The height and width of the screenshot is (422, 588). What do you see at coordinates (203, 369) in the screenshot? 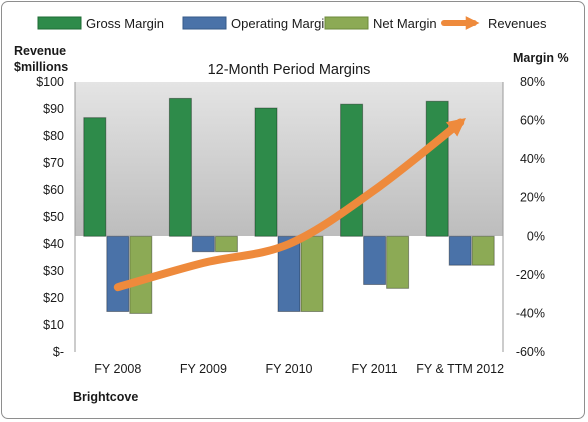
I see `category-label-fy-2009: FY 2009` at bounding box center [203, 369].